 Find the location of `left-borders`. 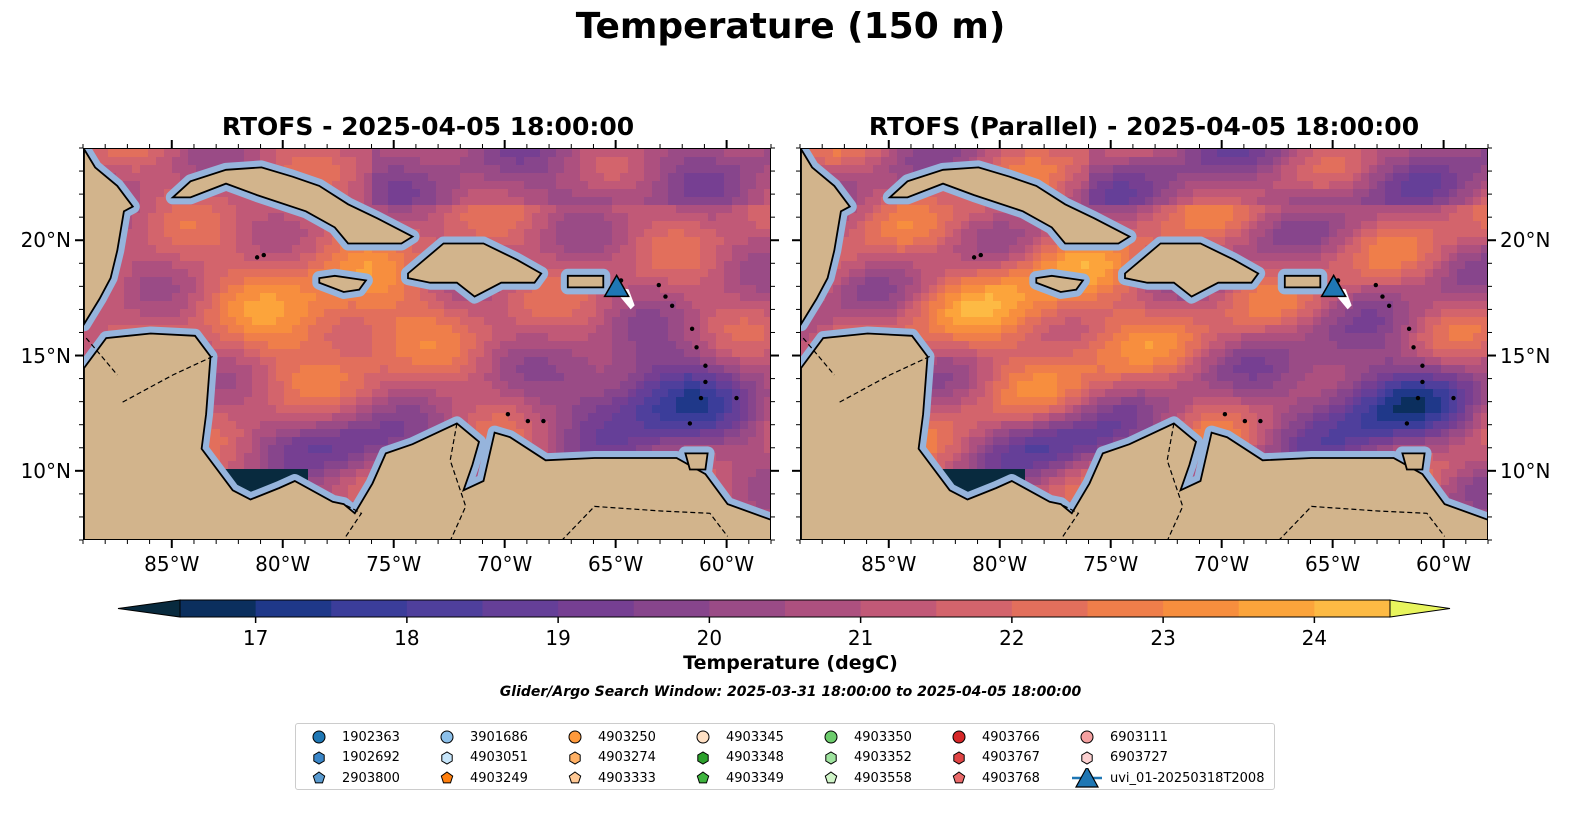

left-borders is located at coordinates (407, 438).